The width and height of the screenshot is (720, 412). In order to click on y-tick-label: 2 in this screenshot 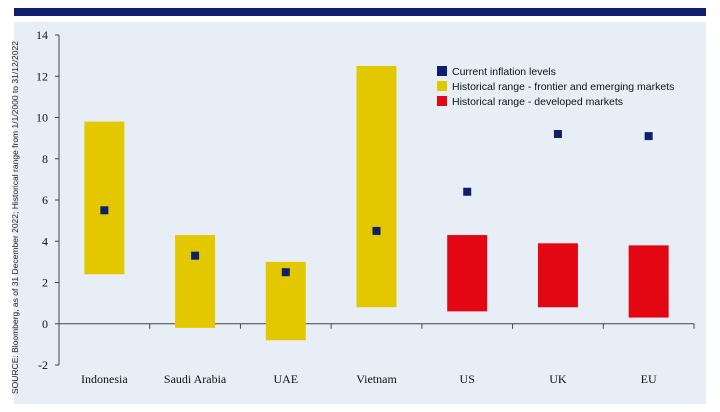, I will do `click(45, 283)`.